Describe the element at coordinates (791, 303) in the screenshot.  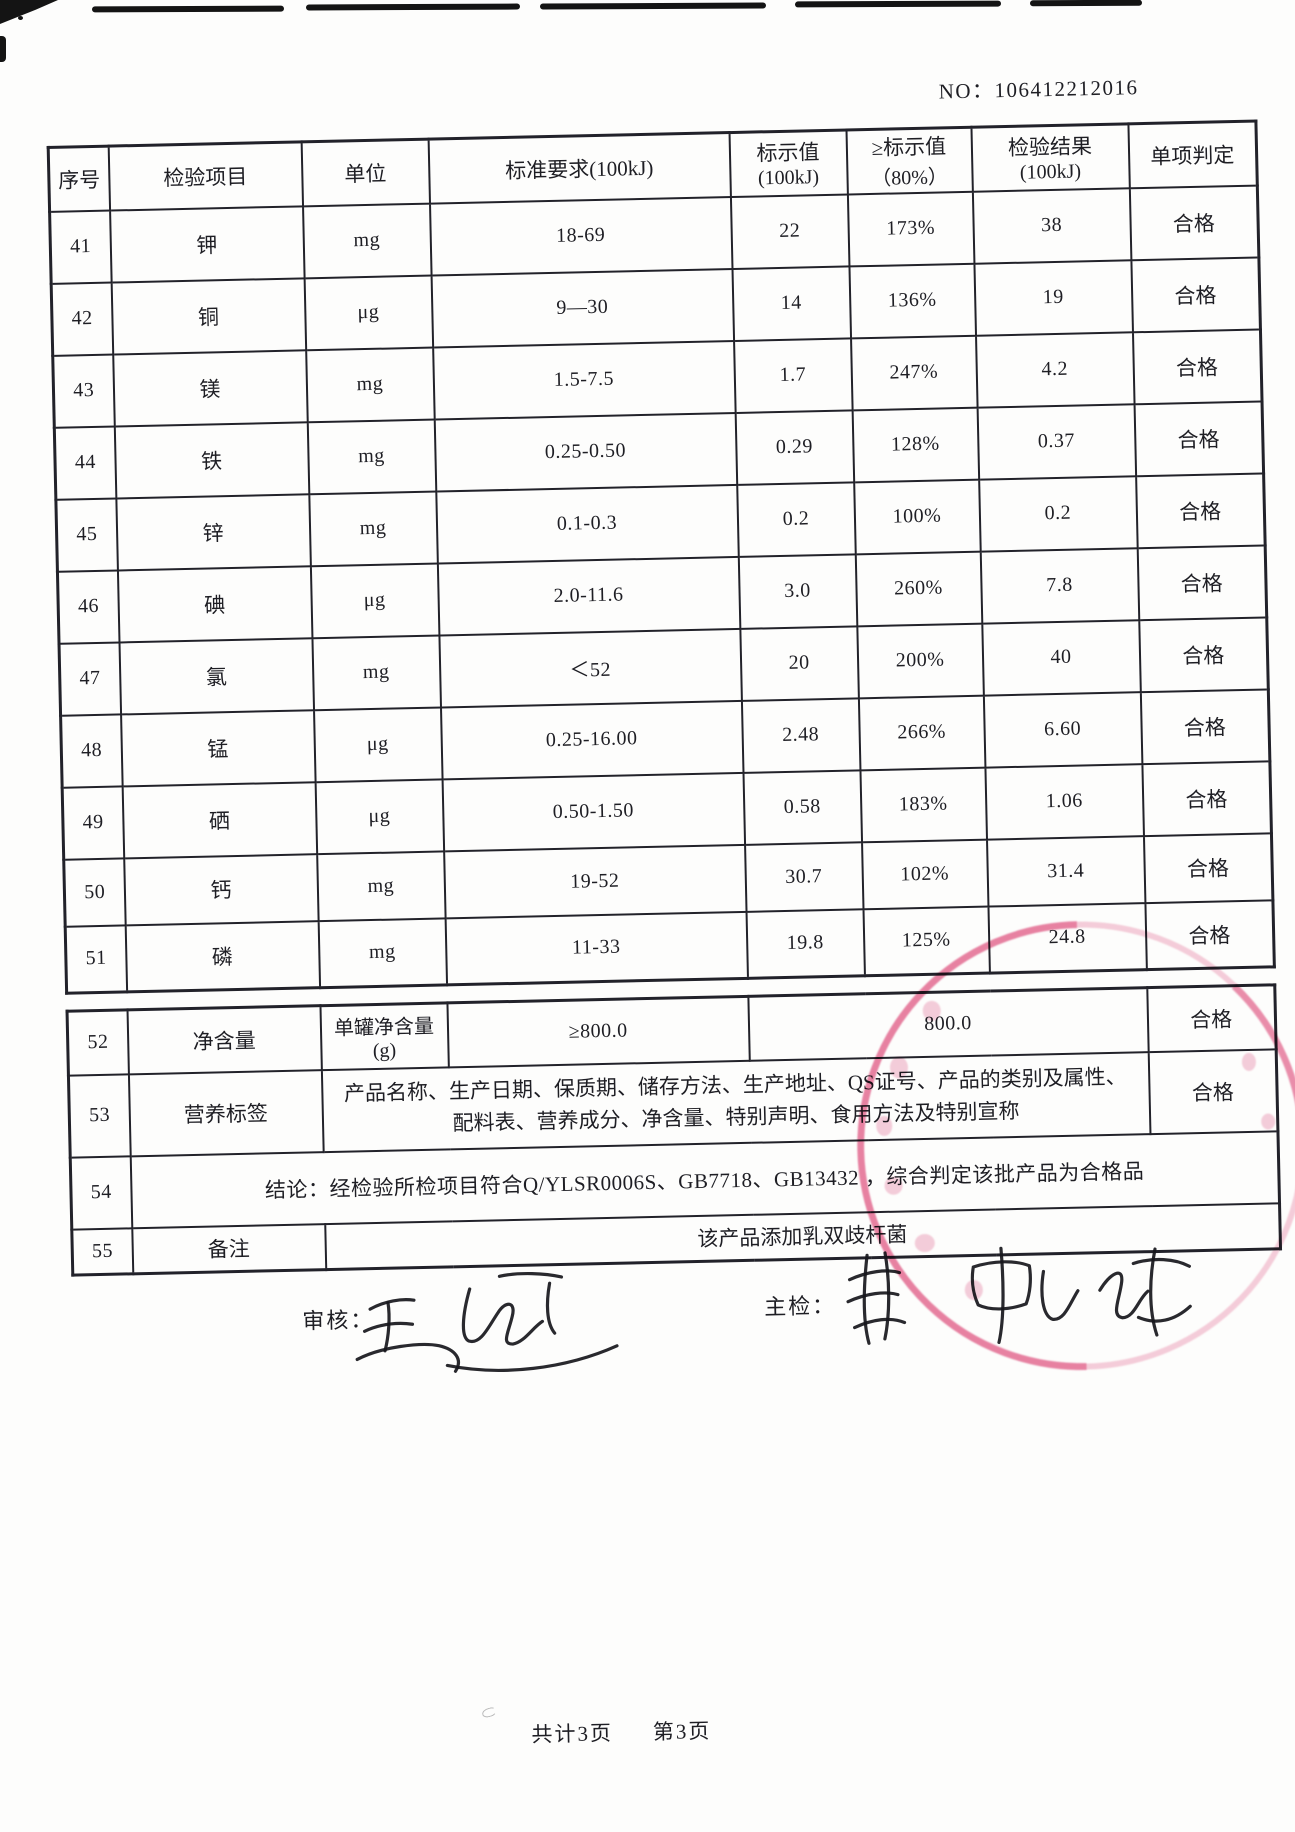
I see `cell-labeled: 14` at that location.